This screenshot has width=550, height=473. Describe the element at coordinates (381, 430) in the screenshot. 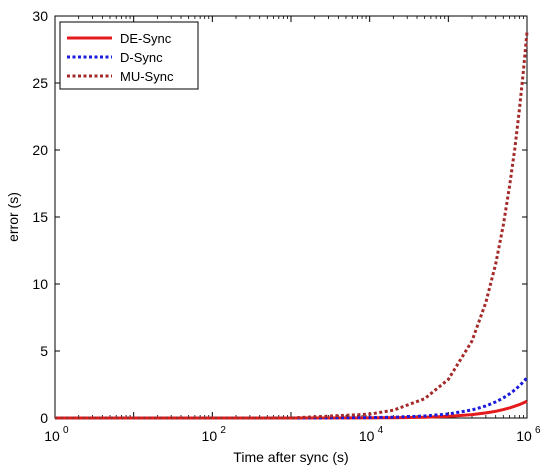

I see `x-tick-exponent: 4` at that location.